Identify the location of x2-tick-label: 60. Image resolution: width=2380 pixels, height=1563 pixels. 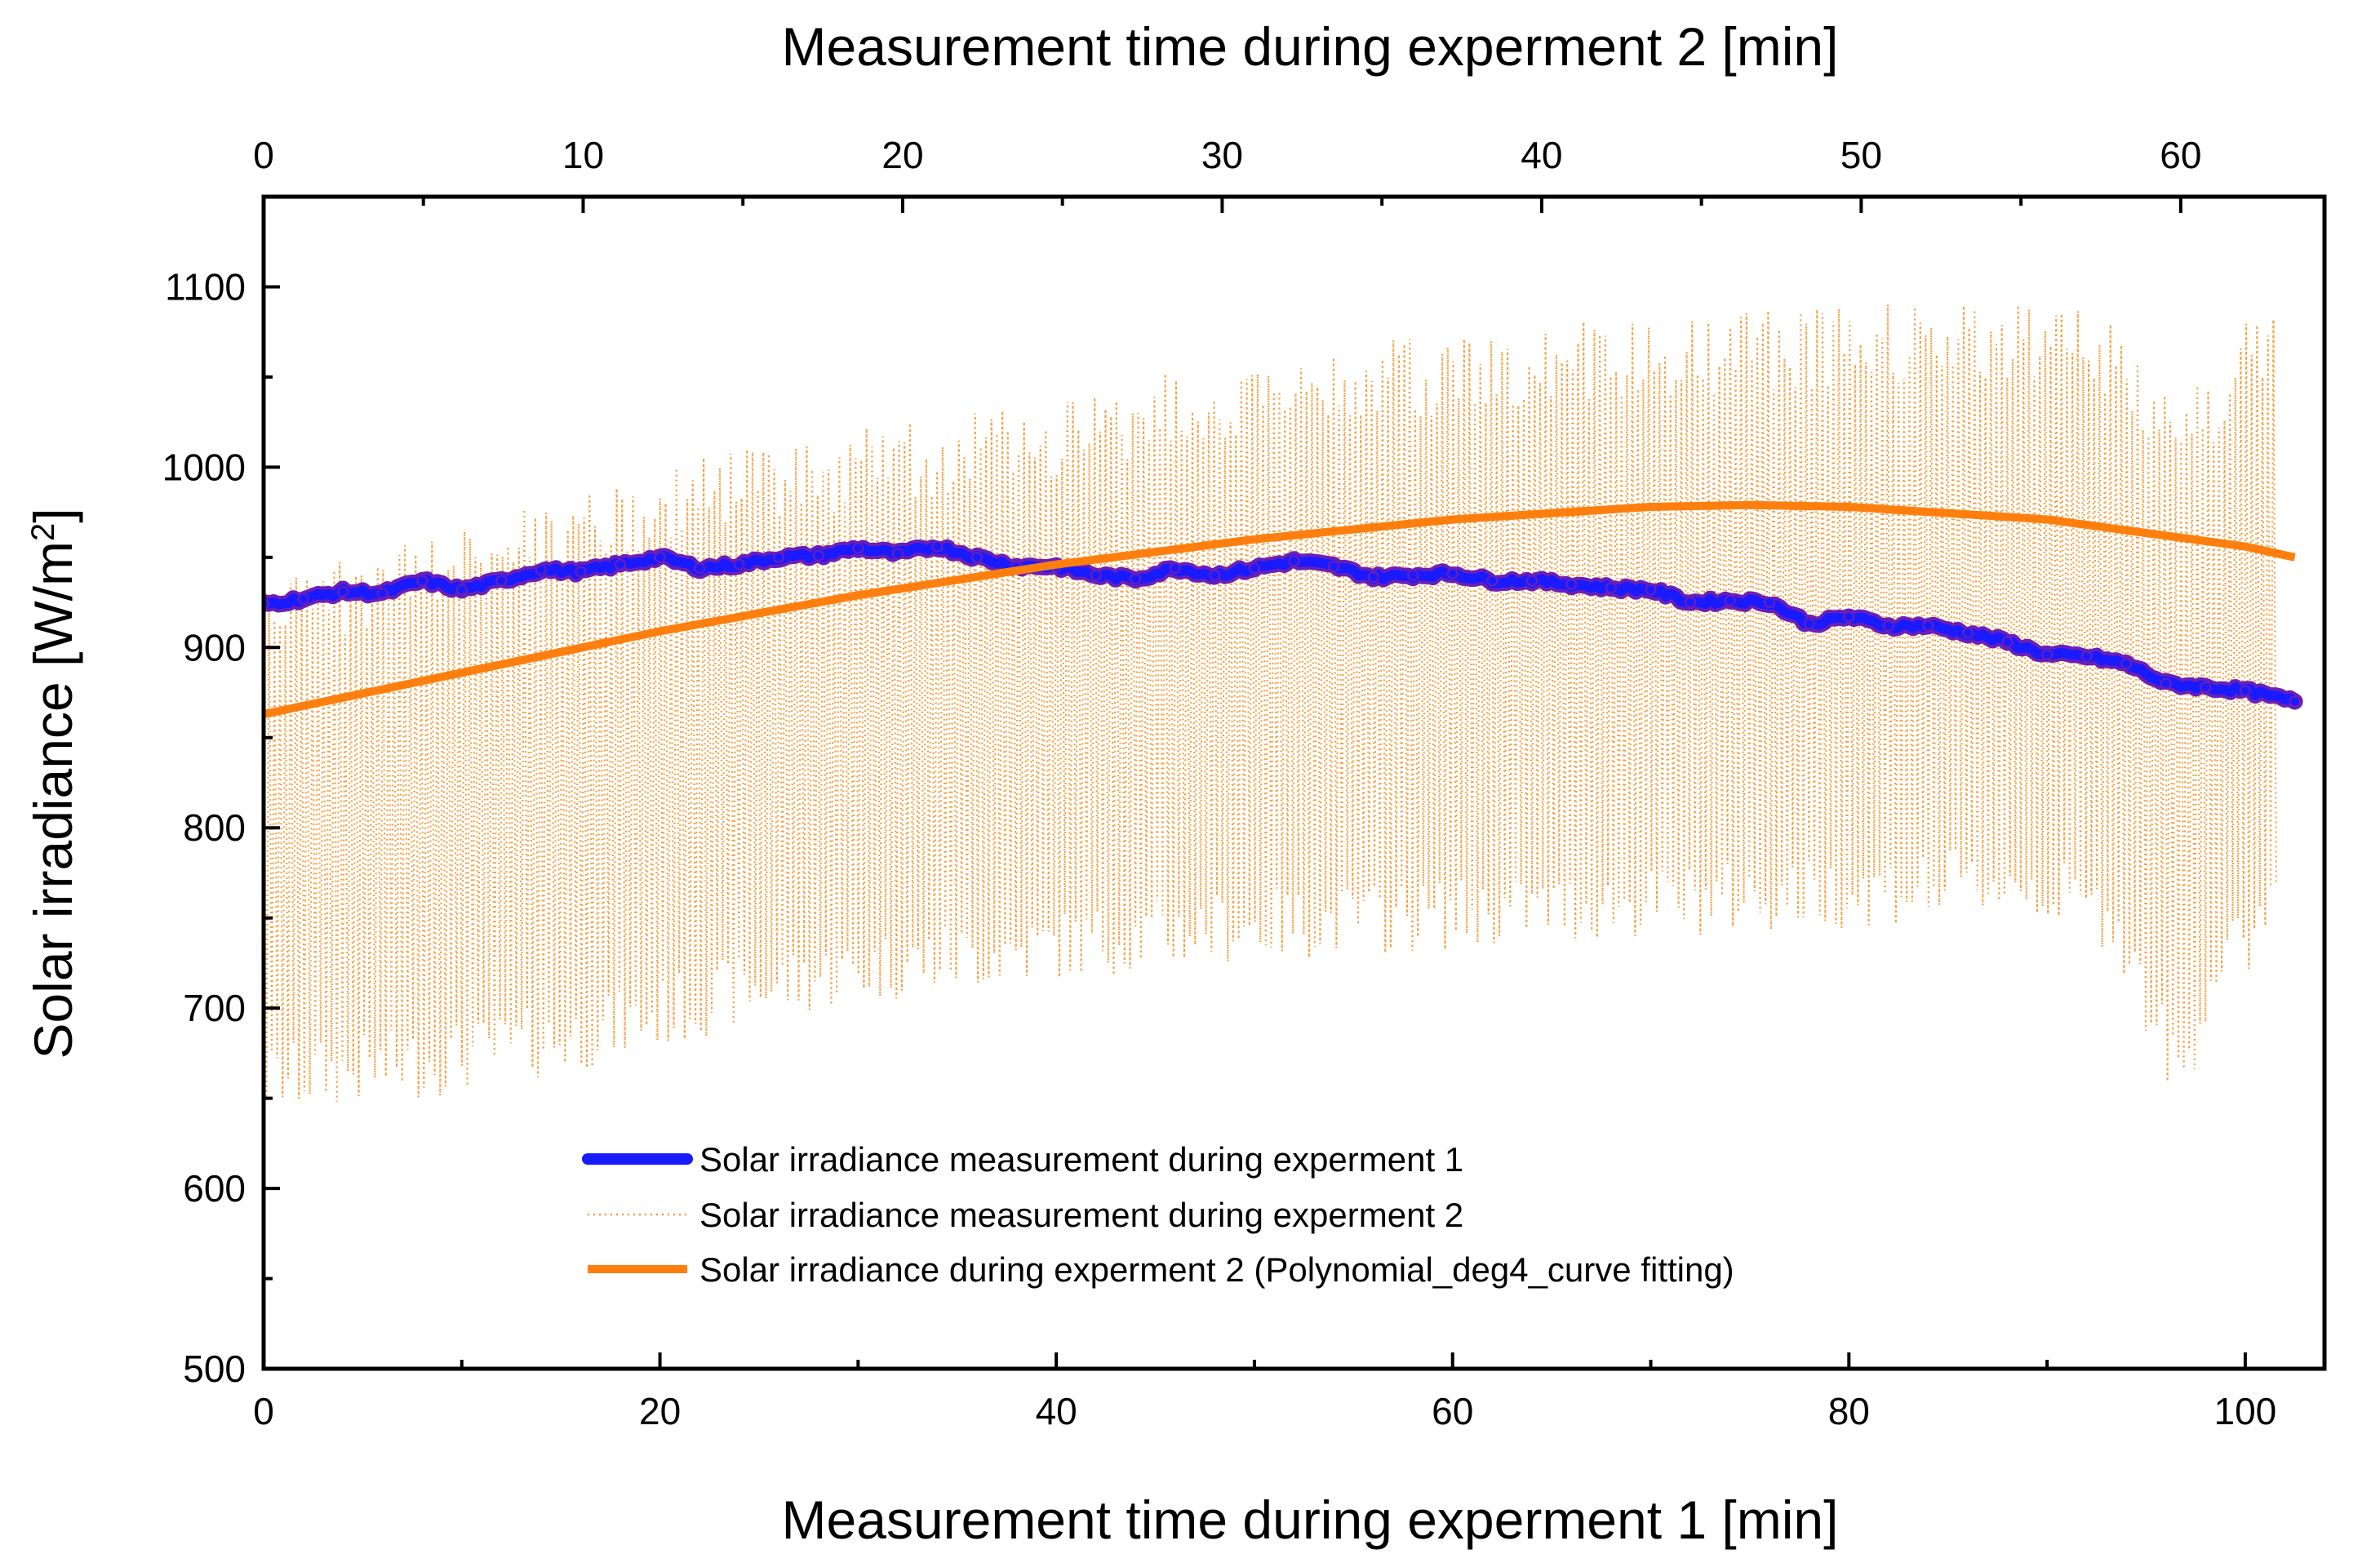
(2181, 155).